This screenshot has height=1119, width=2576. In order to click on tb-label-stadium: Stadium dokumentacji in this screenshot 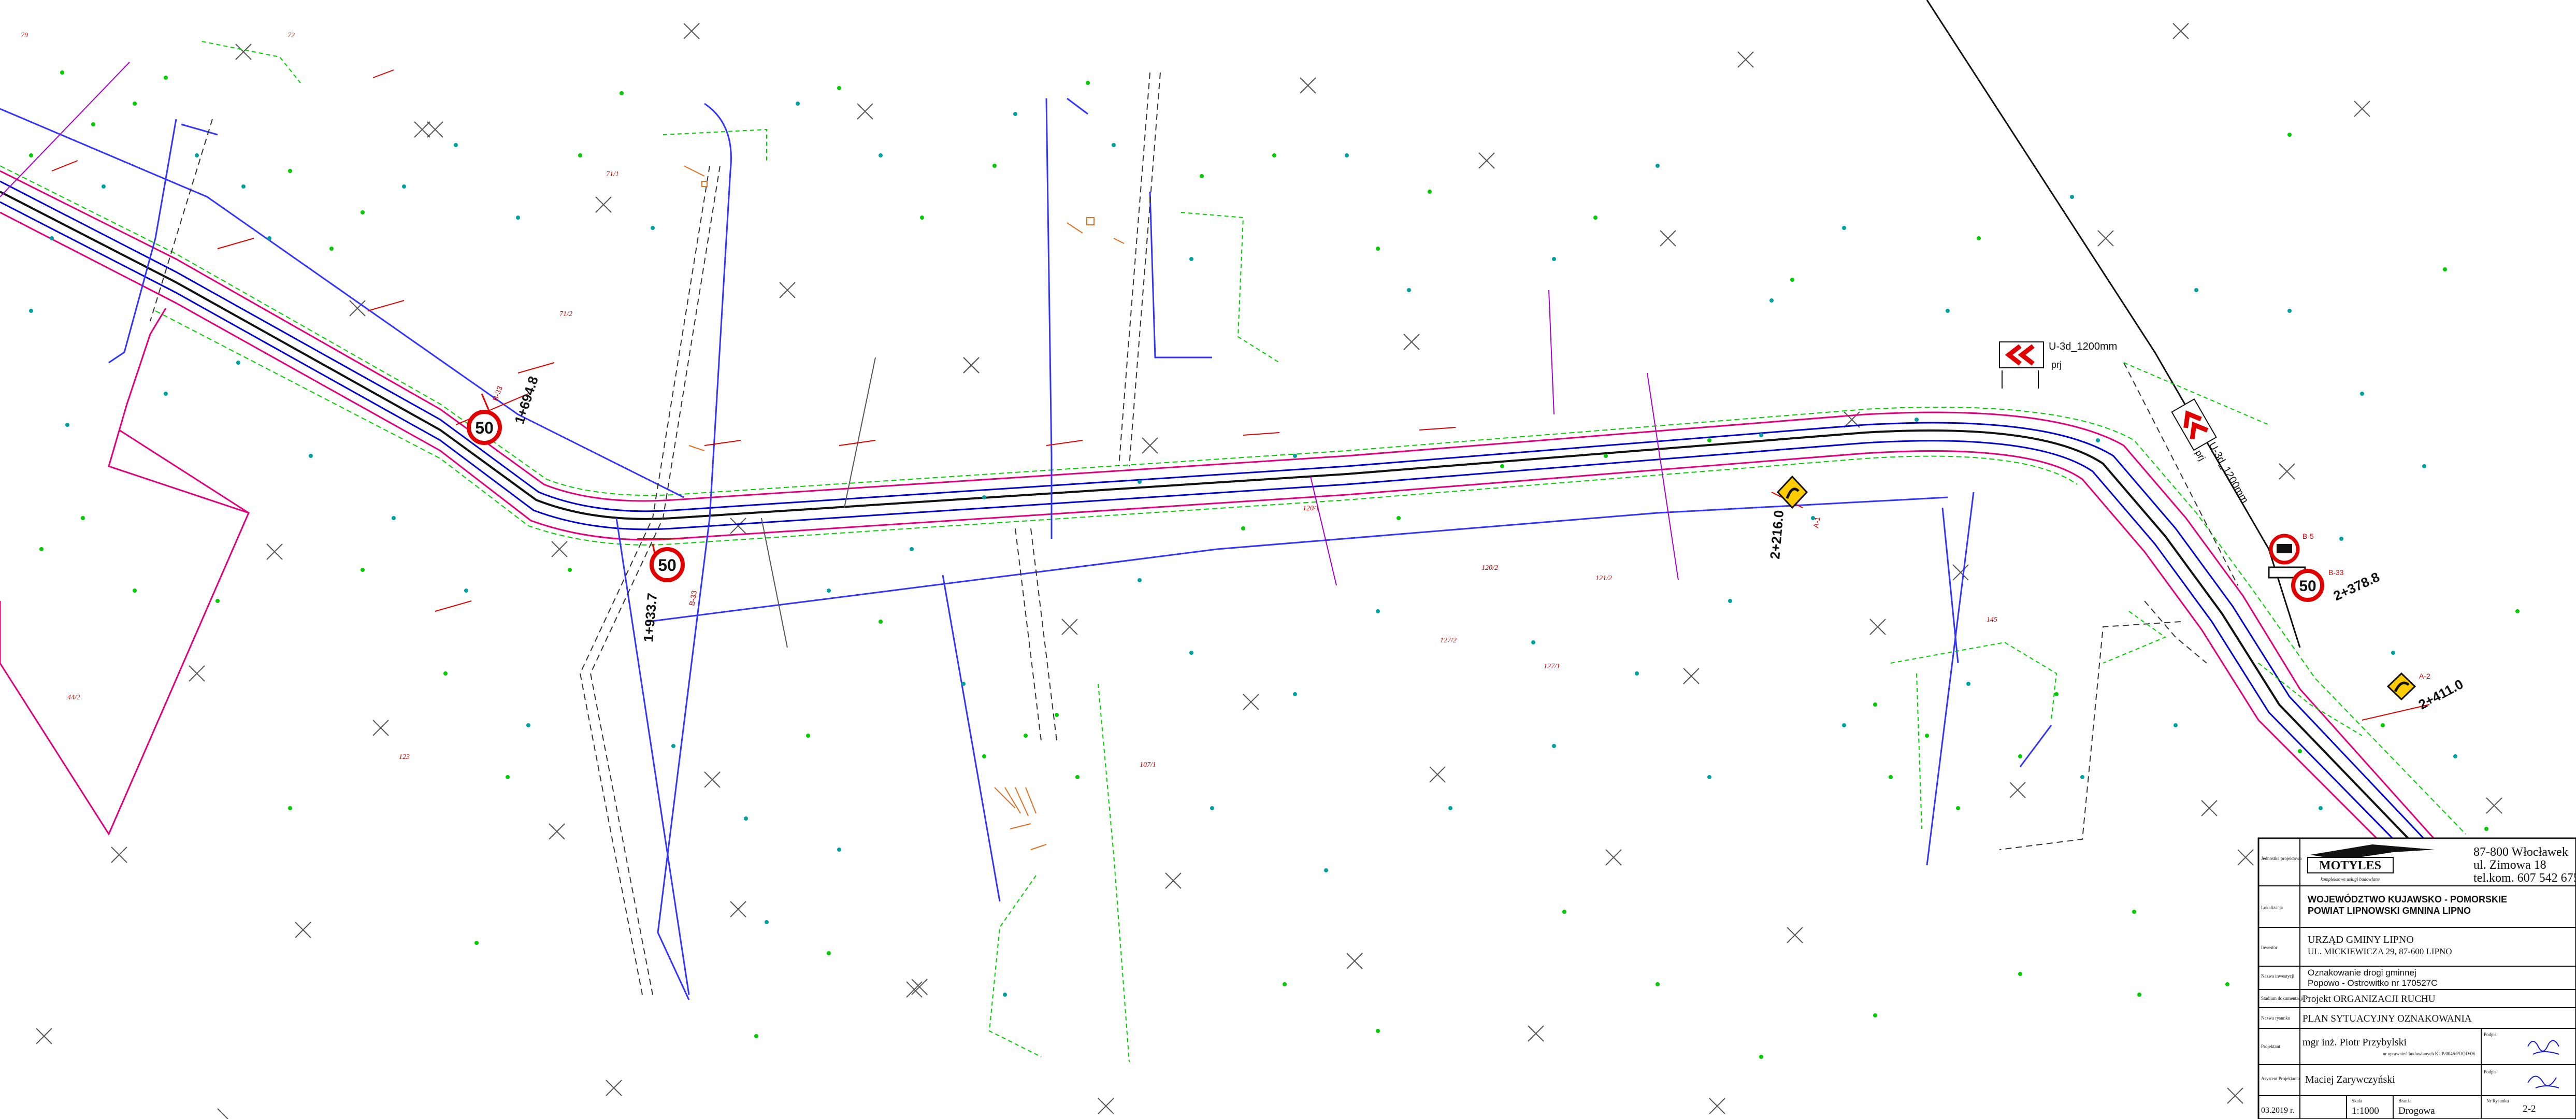, I will do `click(2282, 999)`.